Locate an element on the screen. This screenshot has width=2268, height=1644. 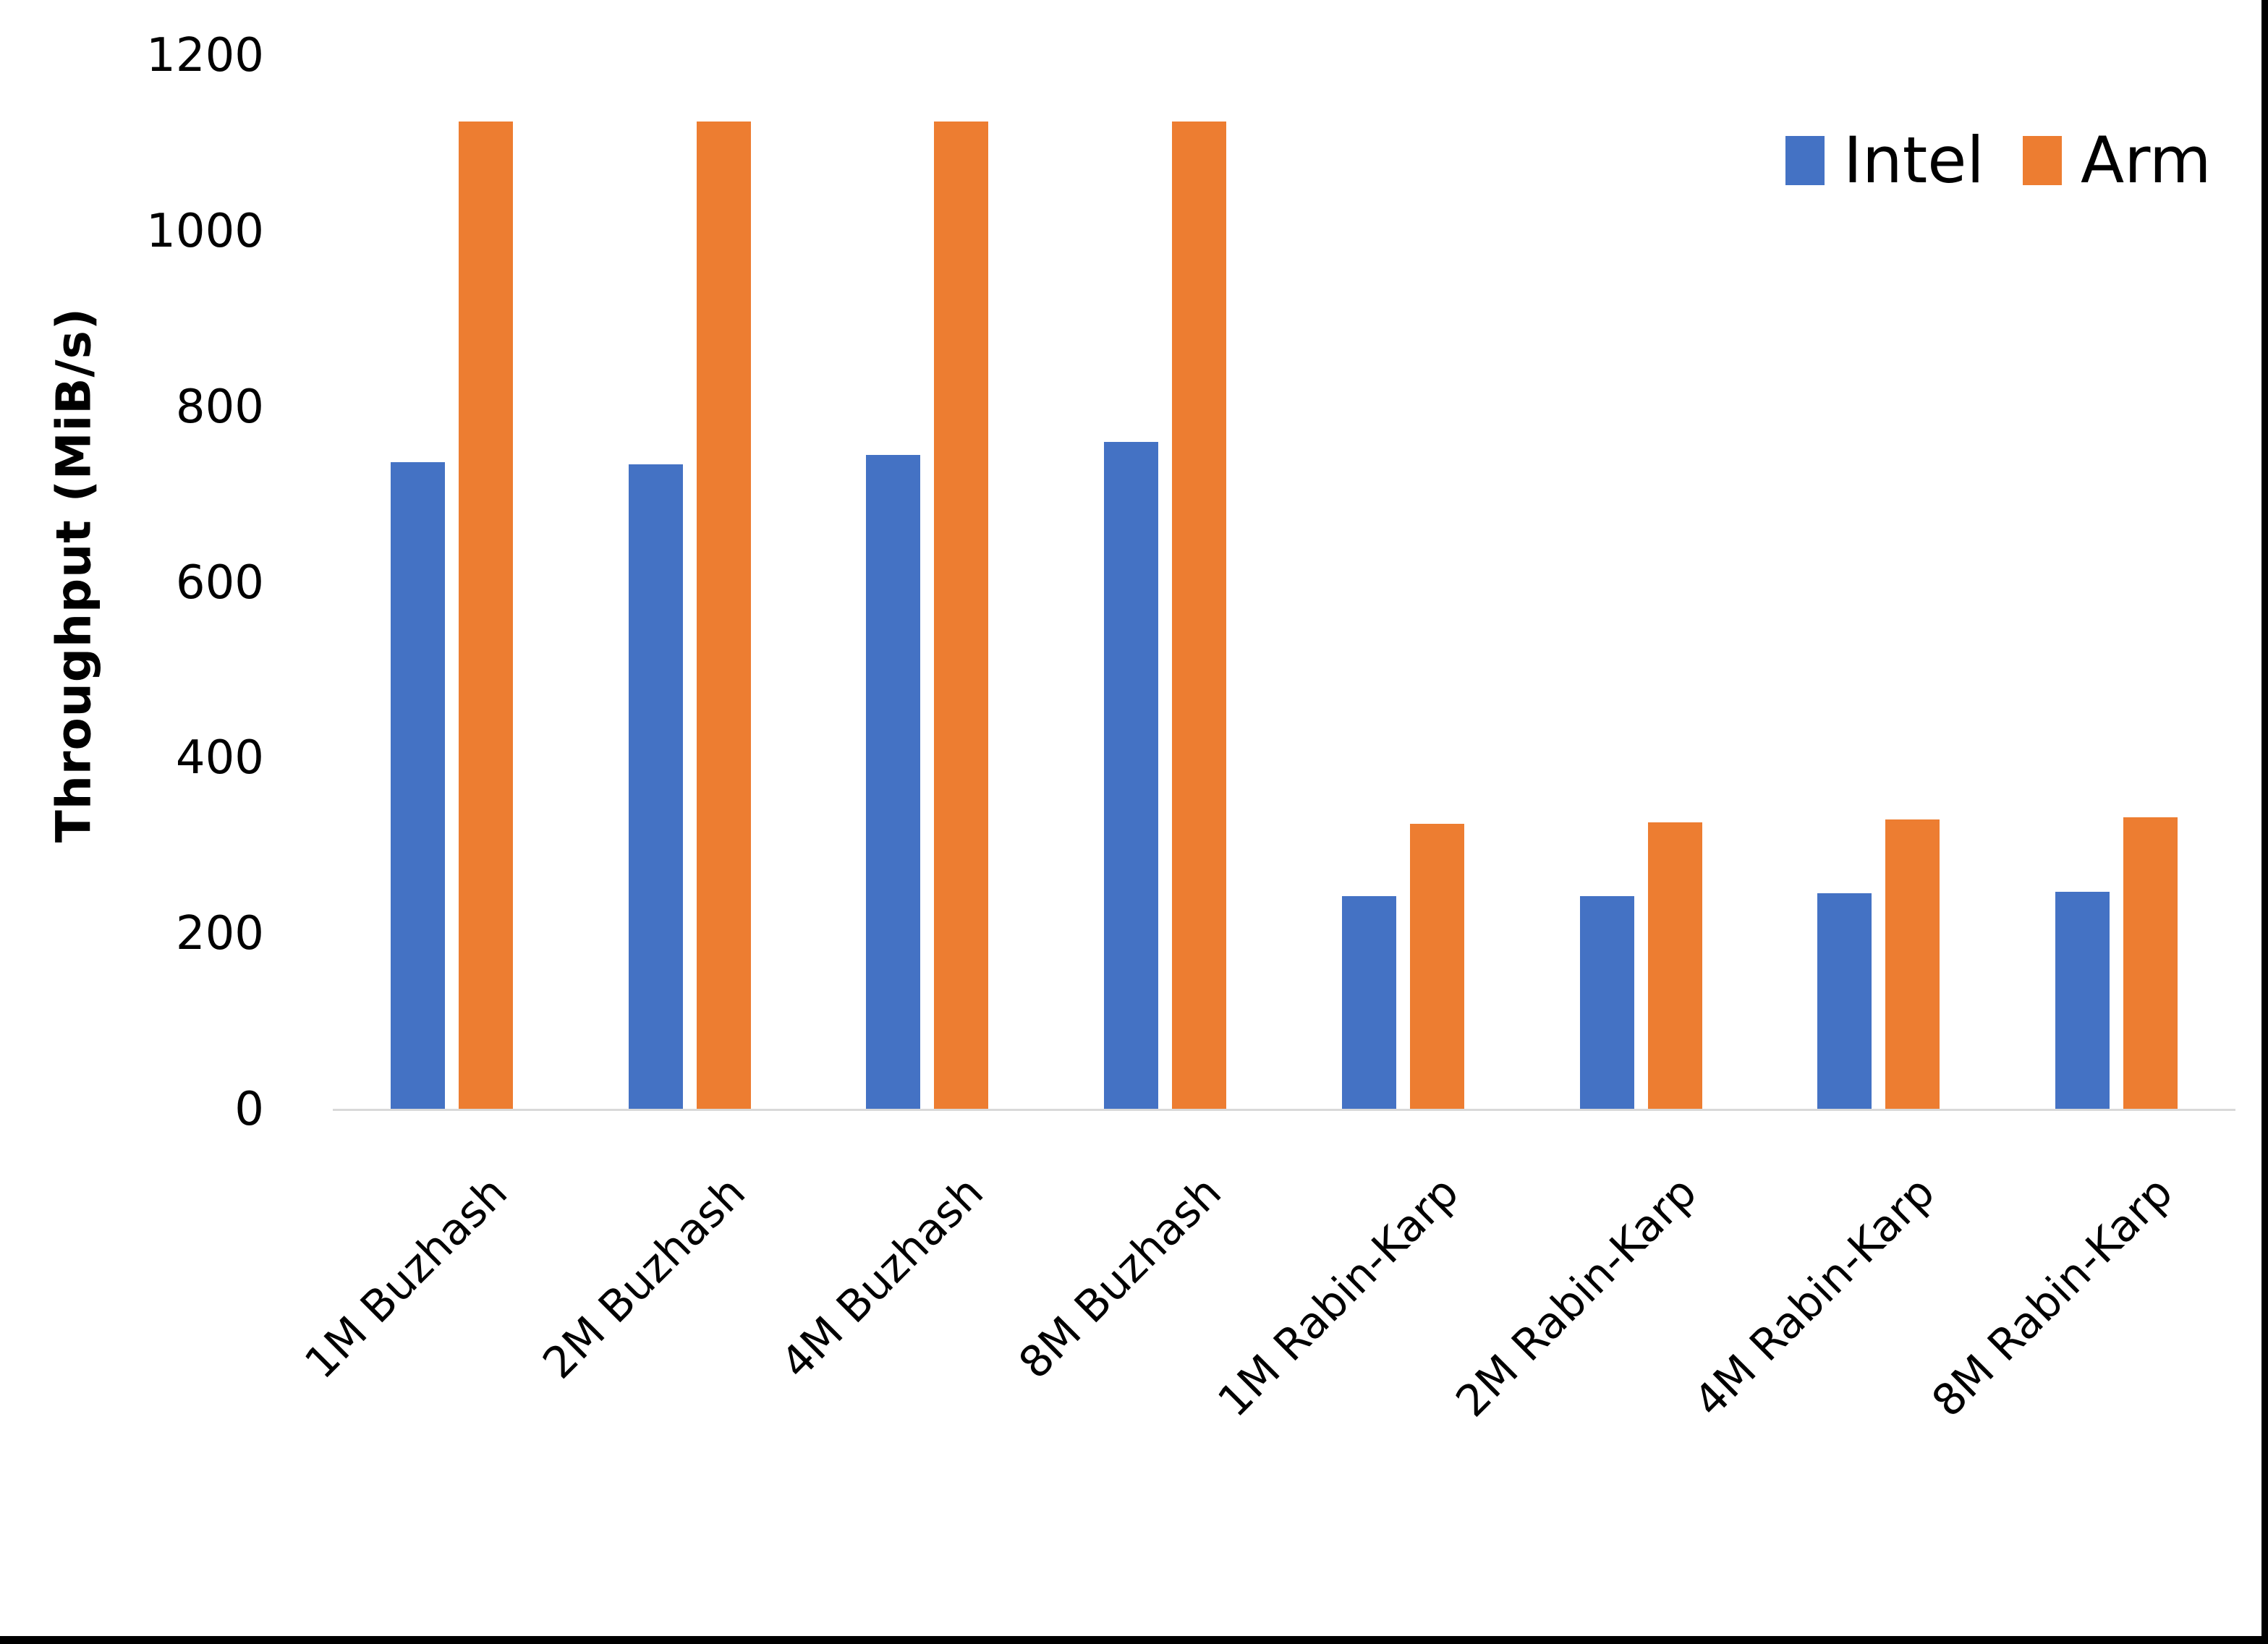
y-tick-label: 800 is located at coordinates (219, 407).